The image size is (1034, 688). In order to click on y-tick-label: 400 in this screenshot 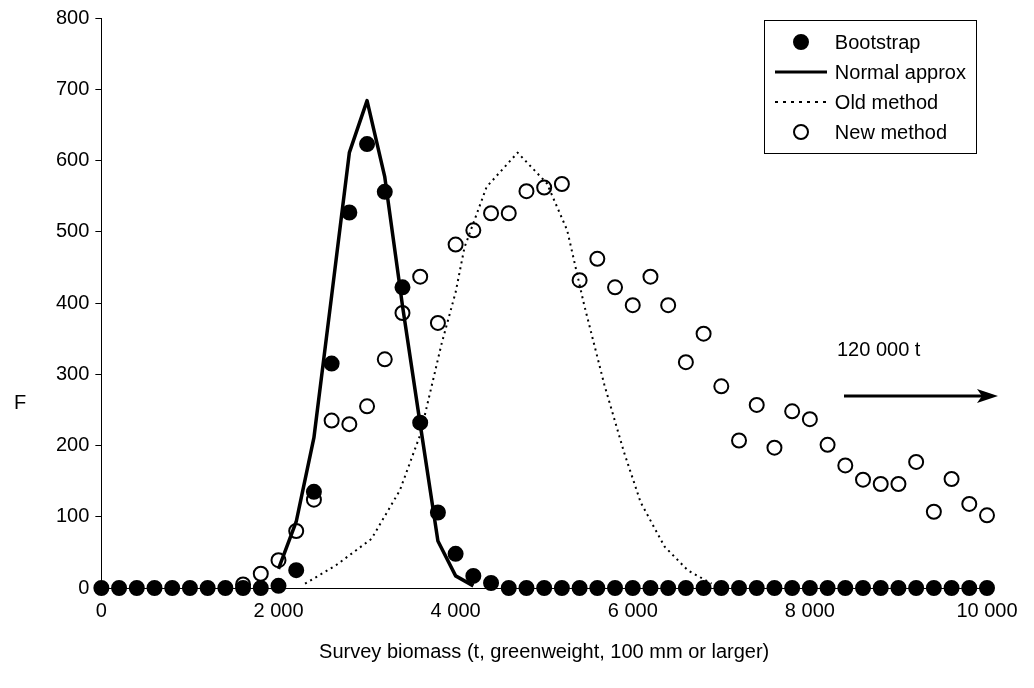, I will do `click(72, 301)`.